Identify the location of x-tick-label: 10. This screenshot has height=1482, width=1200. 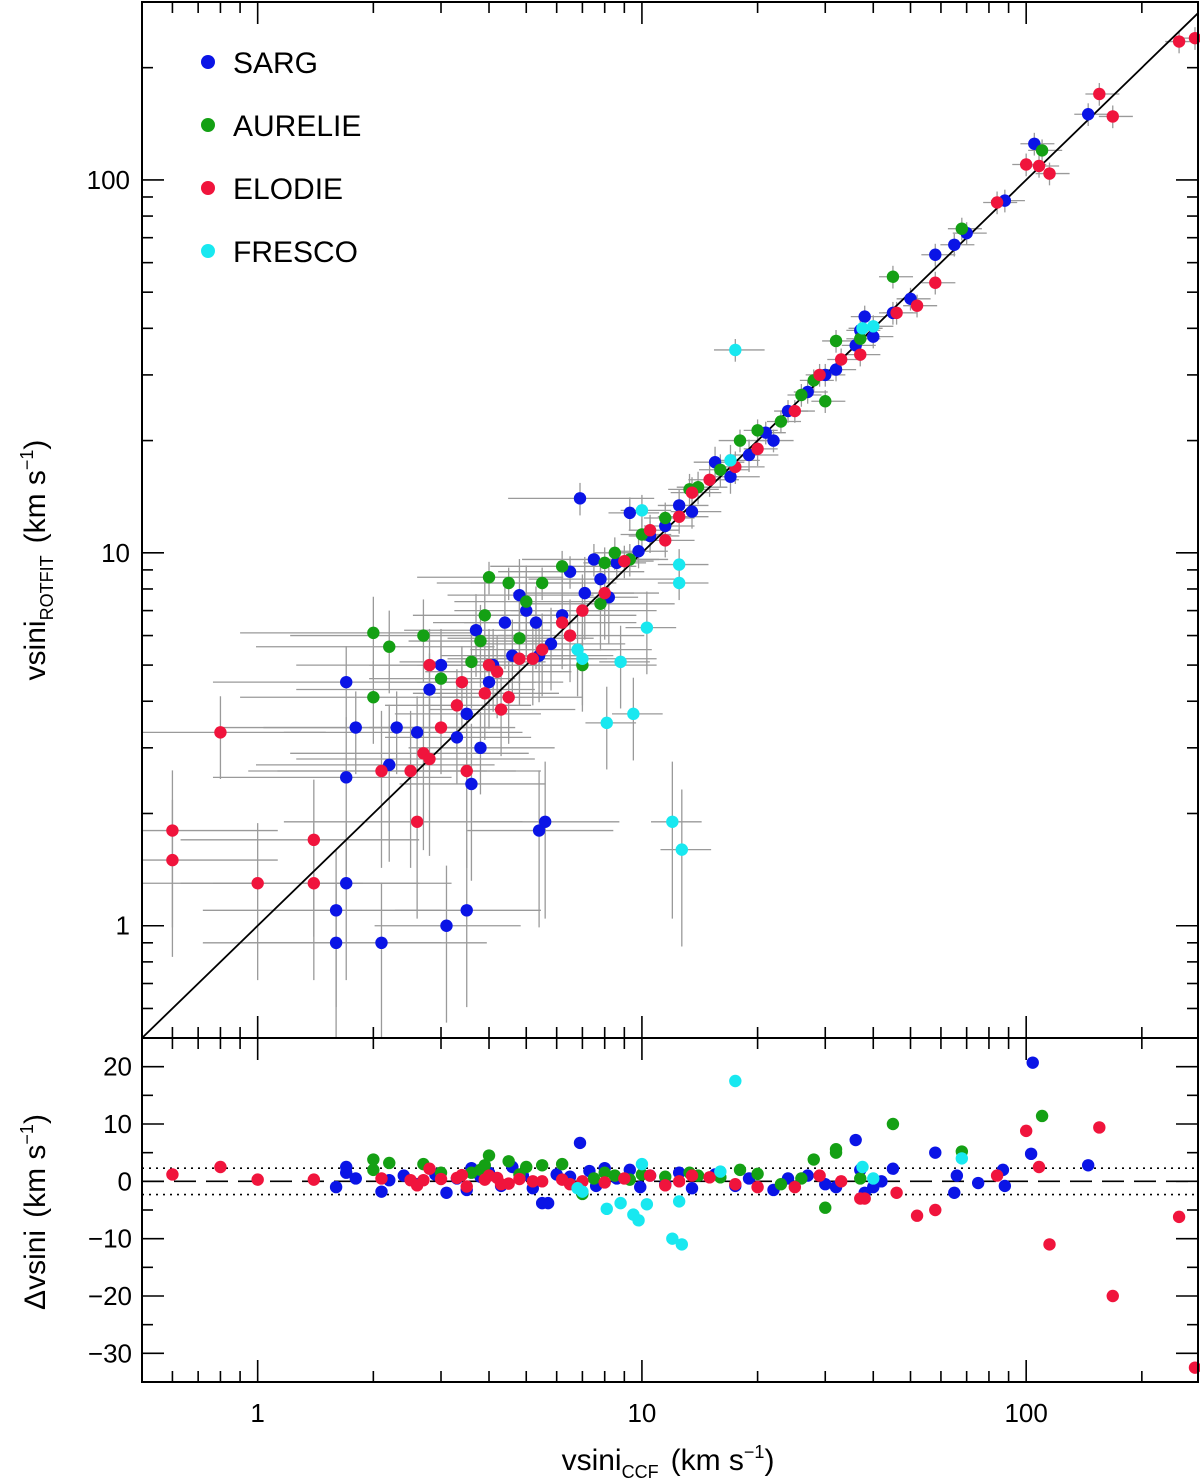
(641, 1413).